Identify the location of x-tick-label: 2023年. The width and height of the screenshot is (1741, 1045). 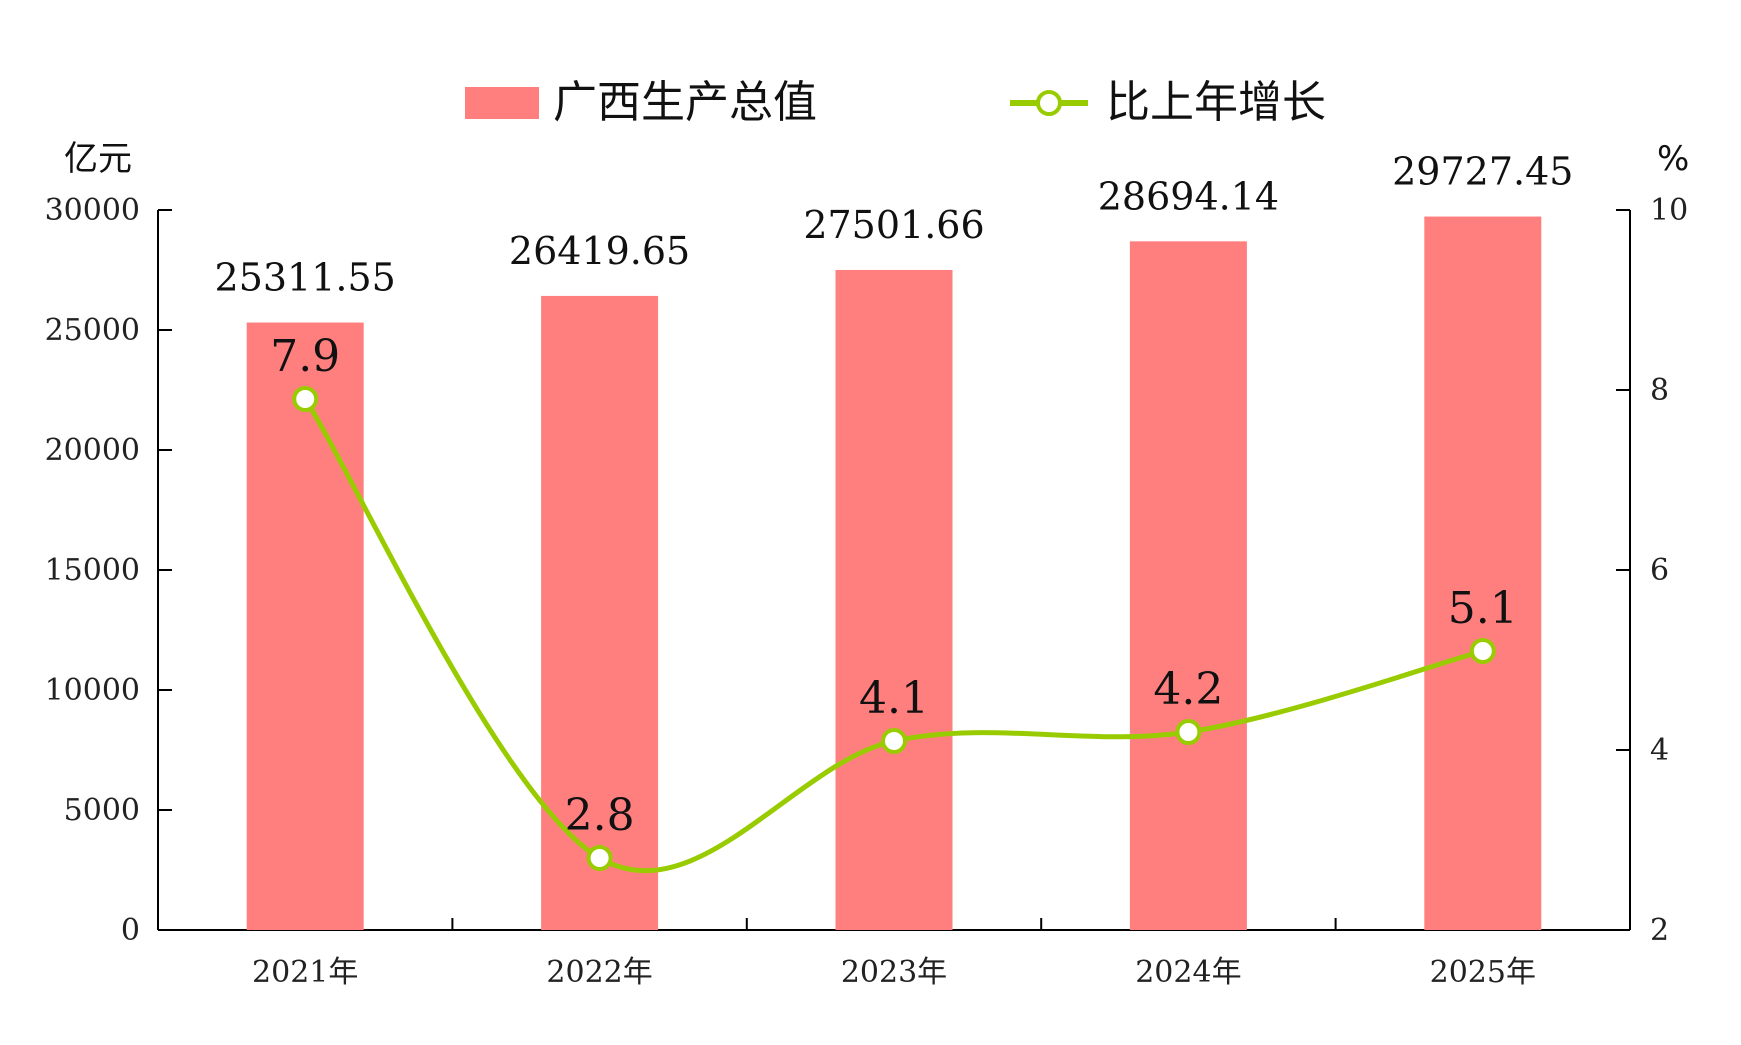
(894, 972).